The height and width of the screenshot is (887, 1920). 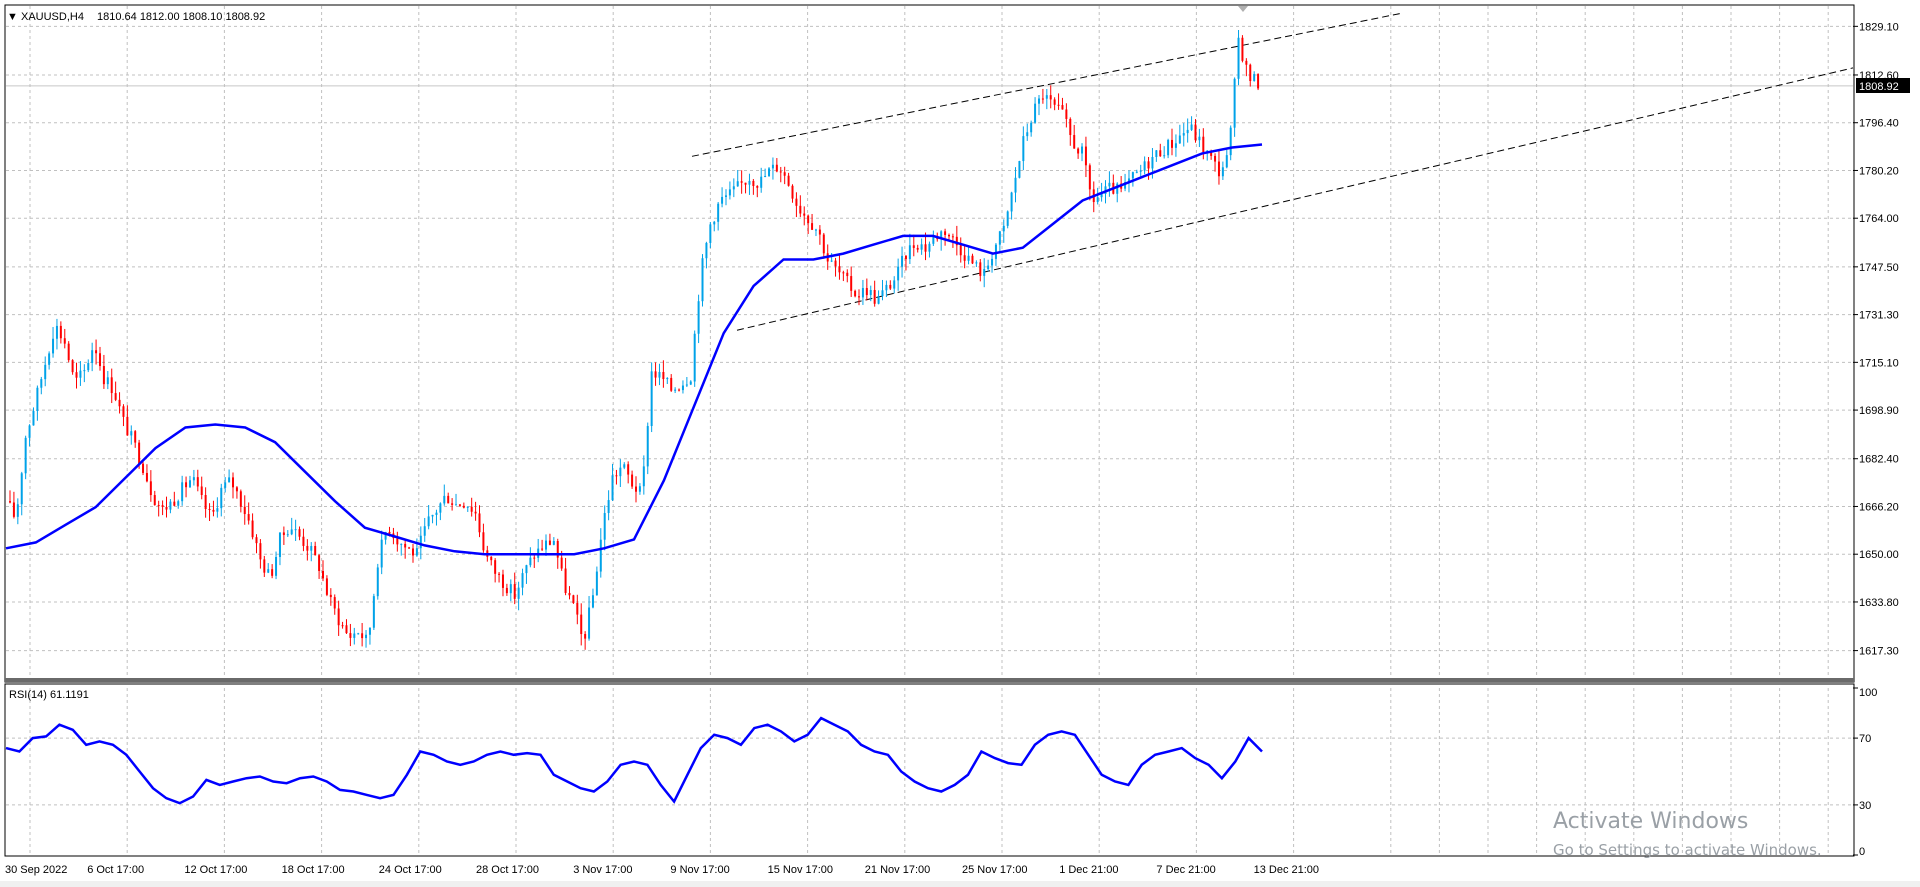 I want to click on price-tick-label: 1715.10, so click(x=1879, y=363).